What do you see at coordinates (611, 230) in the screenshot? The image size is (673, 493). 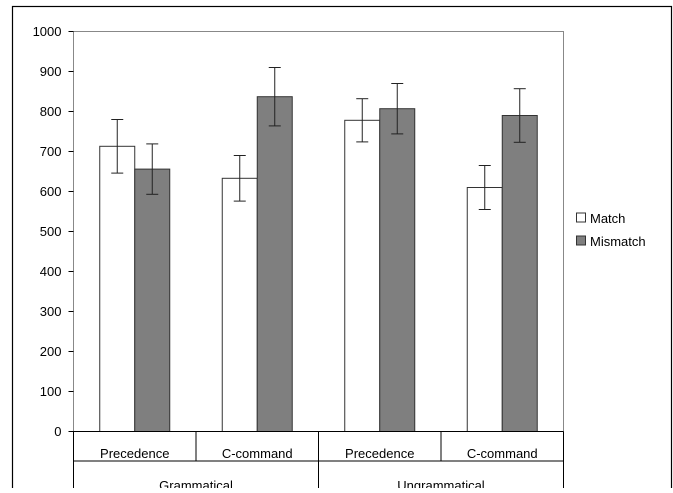 I see `legend: Match Mismatch` at bounding box center [611, 230].